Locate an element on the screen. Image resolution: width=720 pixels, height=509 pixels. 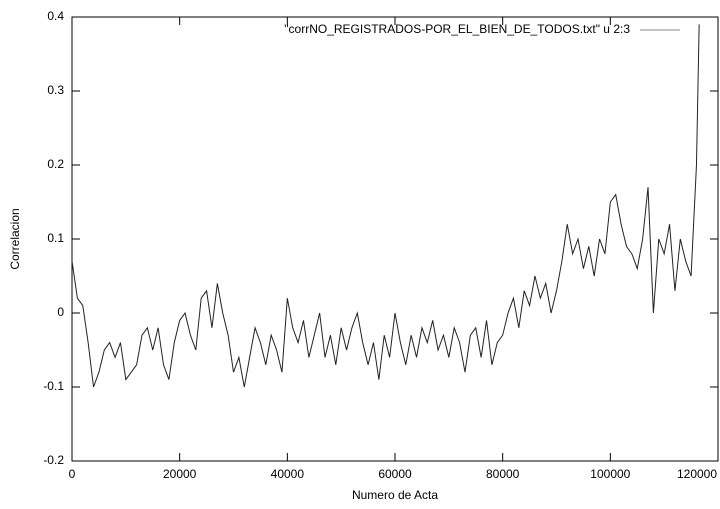
y-tick-label: 0.2 is located at coordinates (55, 164).